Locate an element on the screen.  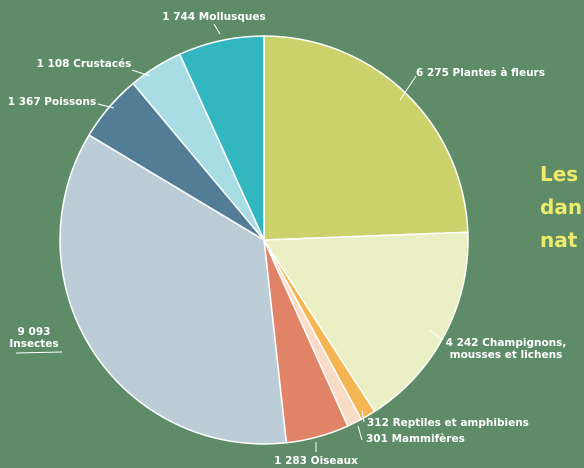
slice-label: 4 242 Champignons, mousses et lichens is located at coordinates (506, 349).